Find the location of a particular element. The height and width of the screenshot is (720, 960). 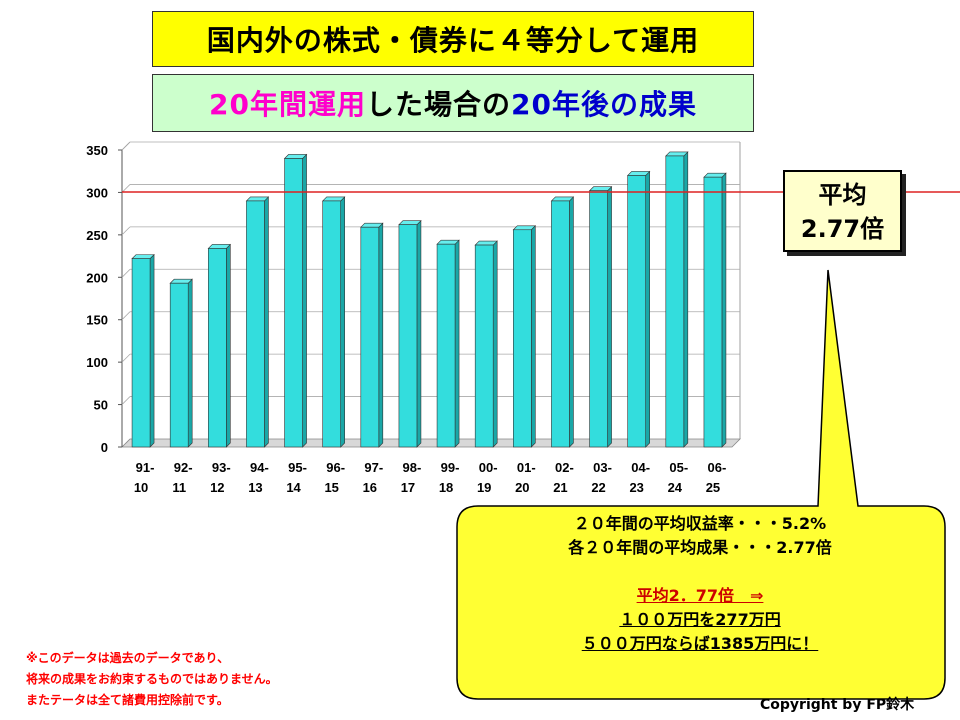

title-main: 国内外の株式・債券に４等分して運用 is located at coordinates (453, 39).